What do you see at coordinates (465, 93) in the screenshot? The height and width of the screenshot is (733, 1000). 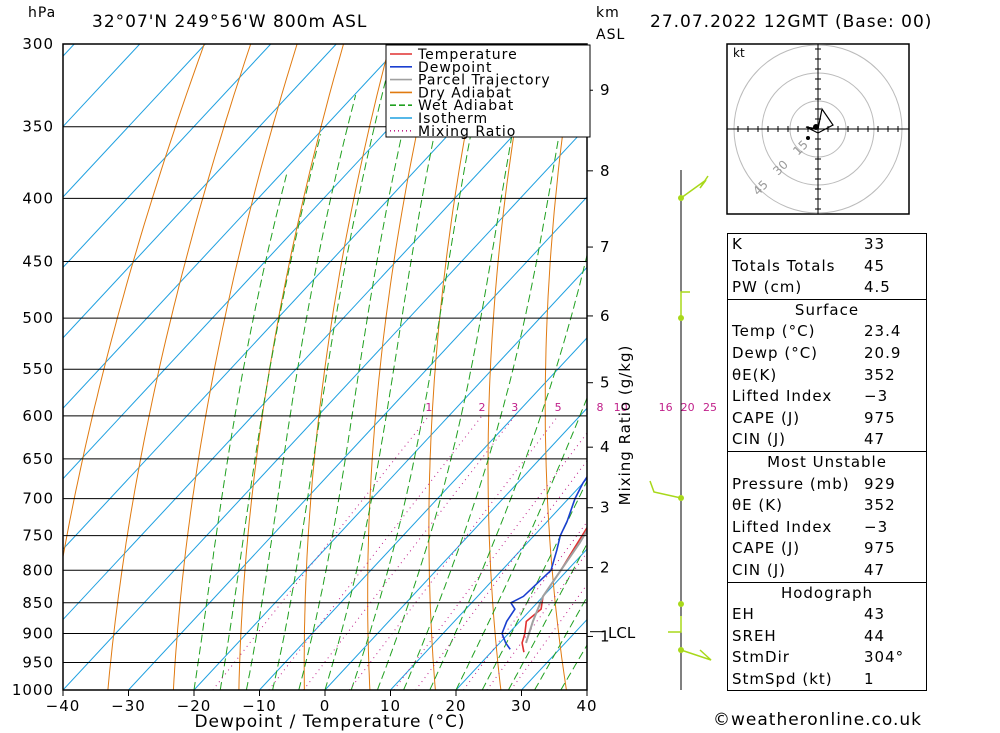 I see `legend-entry: Dry Adiabat` at bounding box center [465, 93].